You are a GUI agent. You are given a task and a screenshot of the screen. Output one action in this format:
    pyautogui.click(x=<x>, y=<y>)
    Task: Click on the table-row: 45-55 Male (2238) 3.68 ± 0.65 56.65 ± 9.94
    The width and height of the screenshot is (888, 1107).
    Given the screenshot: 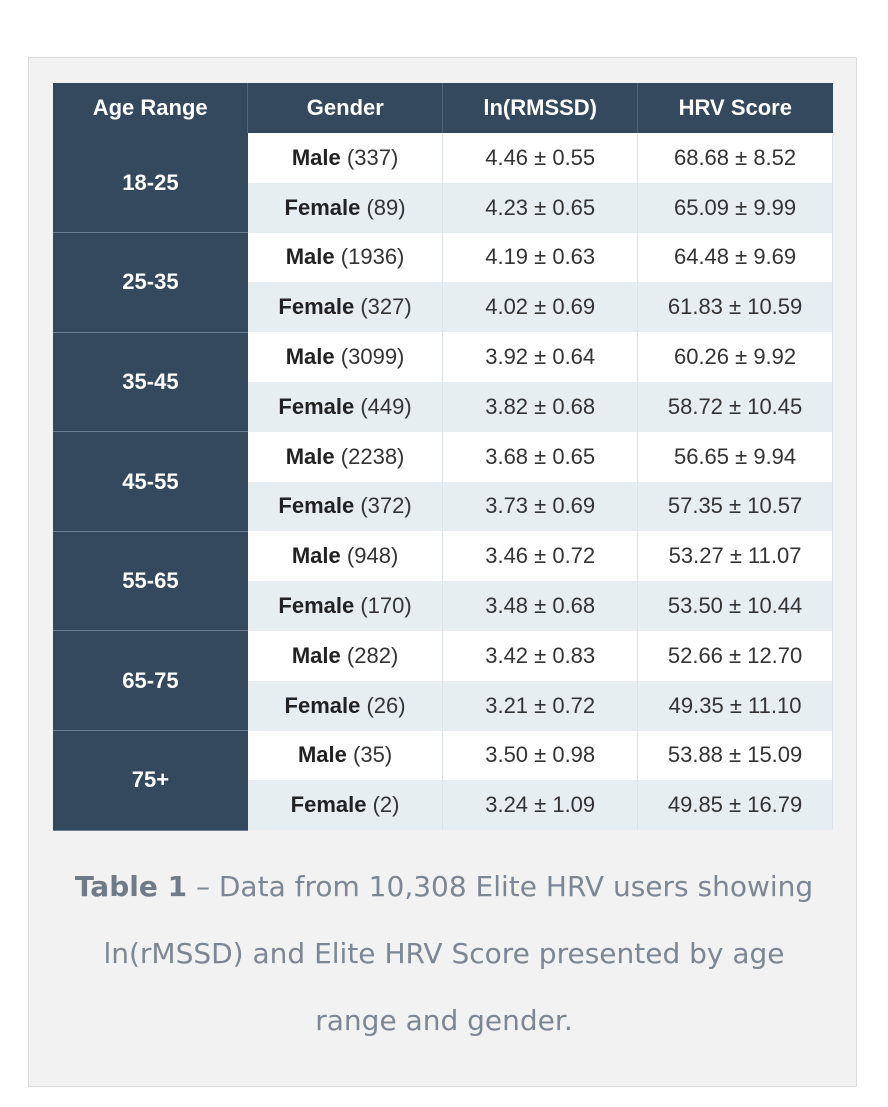 What is the action you would take?
    pyautogui.click(x=443, y=481)
    